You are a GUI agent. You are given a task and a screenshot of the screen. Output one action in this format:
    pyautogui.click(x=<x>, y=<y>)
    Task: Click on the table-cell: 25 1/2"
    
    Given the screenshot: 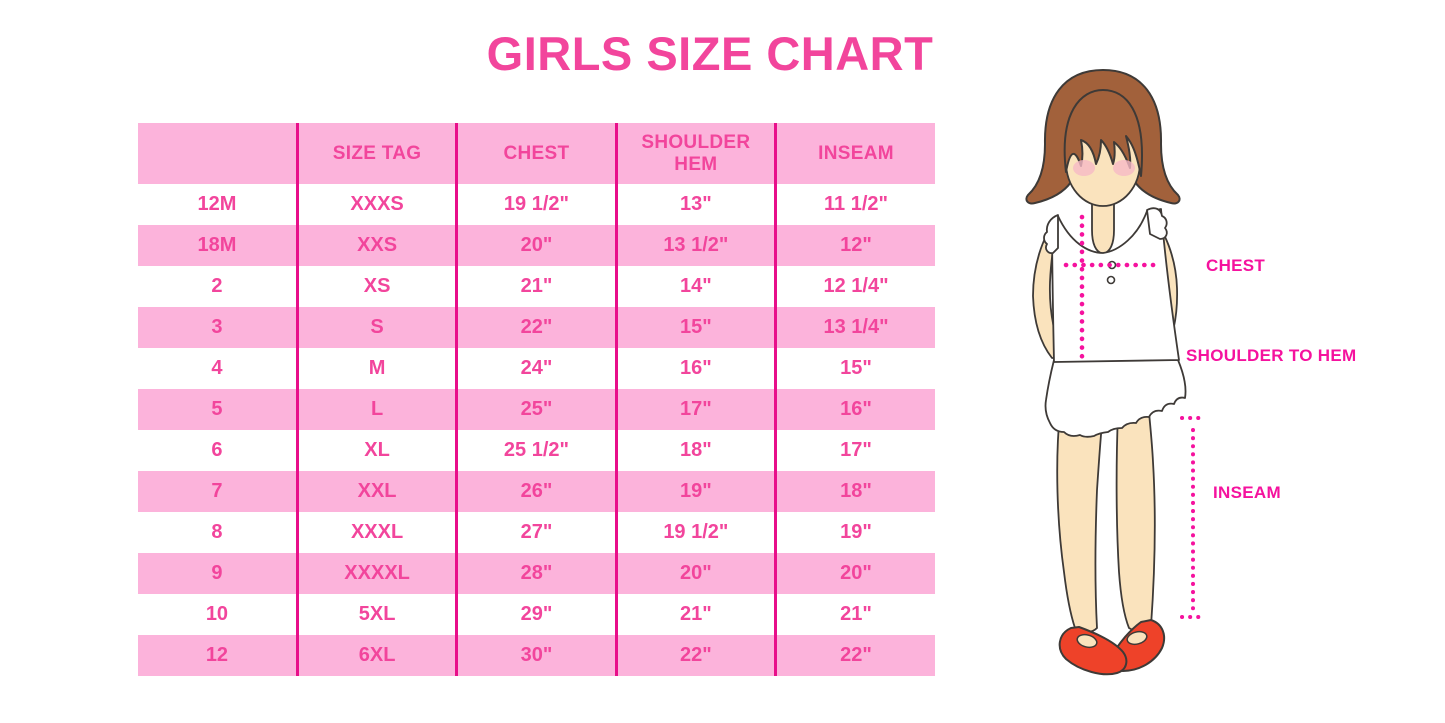 What is the action you would take?
    pyautogui.click(x=536, y=450)
    